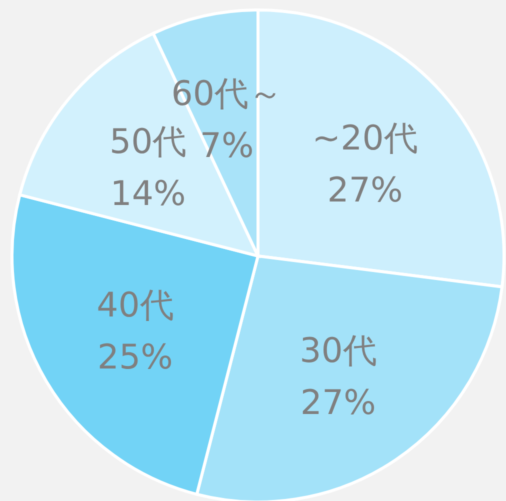 This screenshot has height=501, width=506. Describe the element at coordinates (135, 306) in the screenshot. I see `slice-label: 40代` at that location.